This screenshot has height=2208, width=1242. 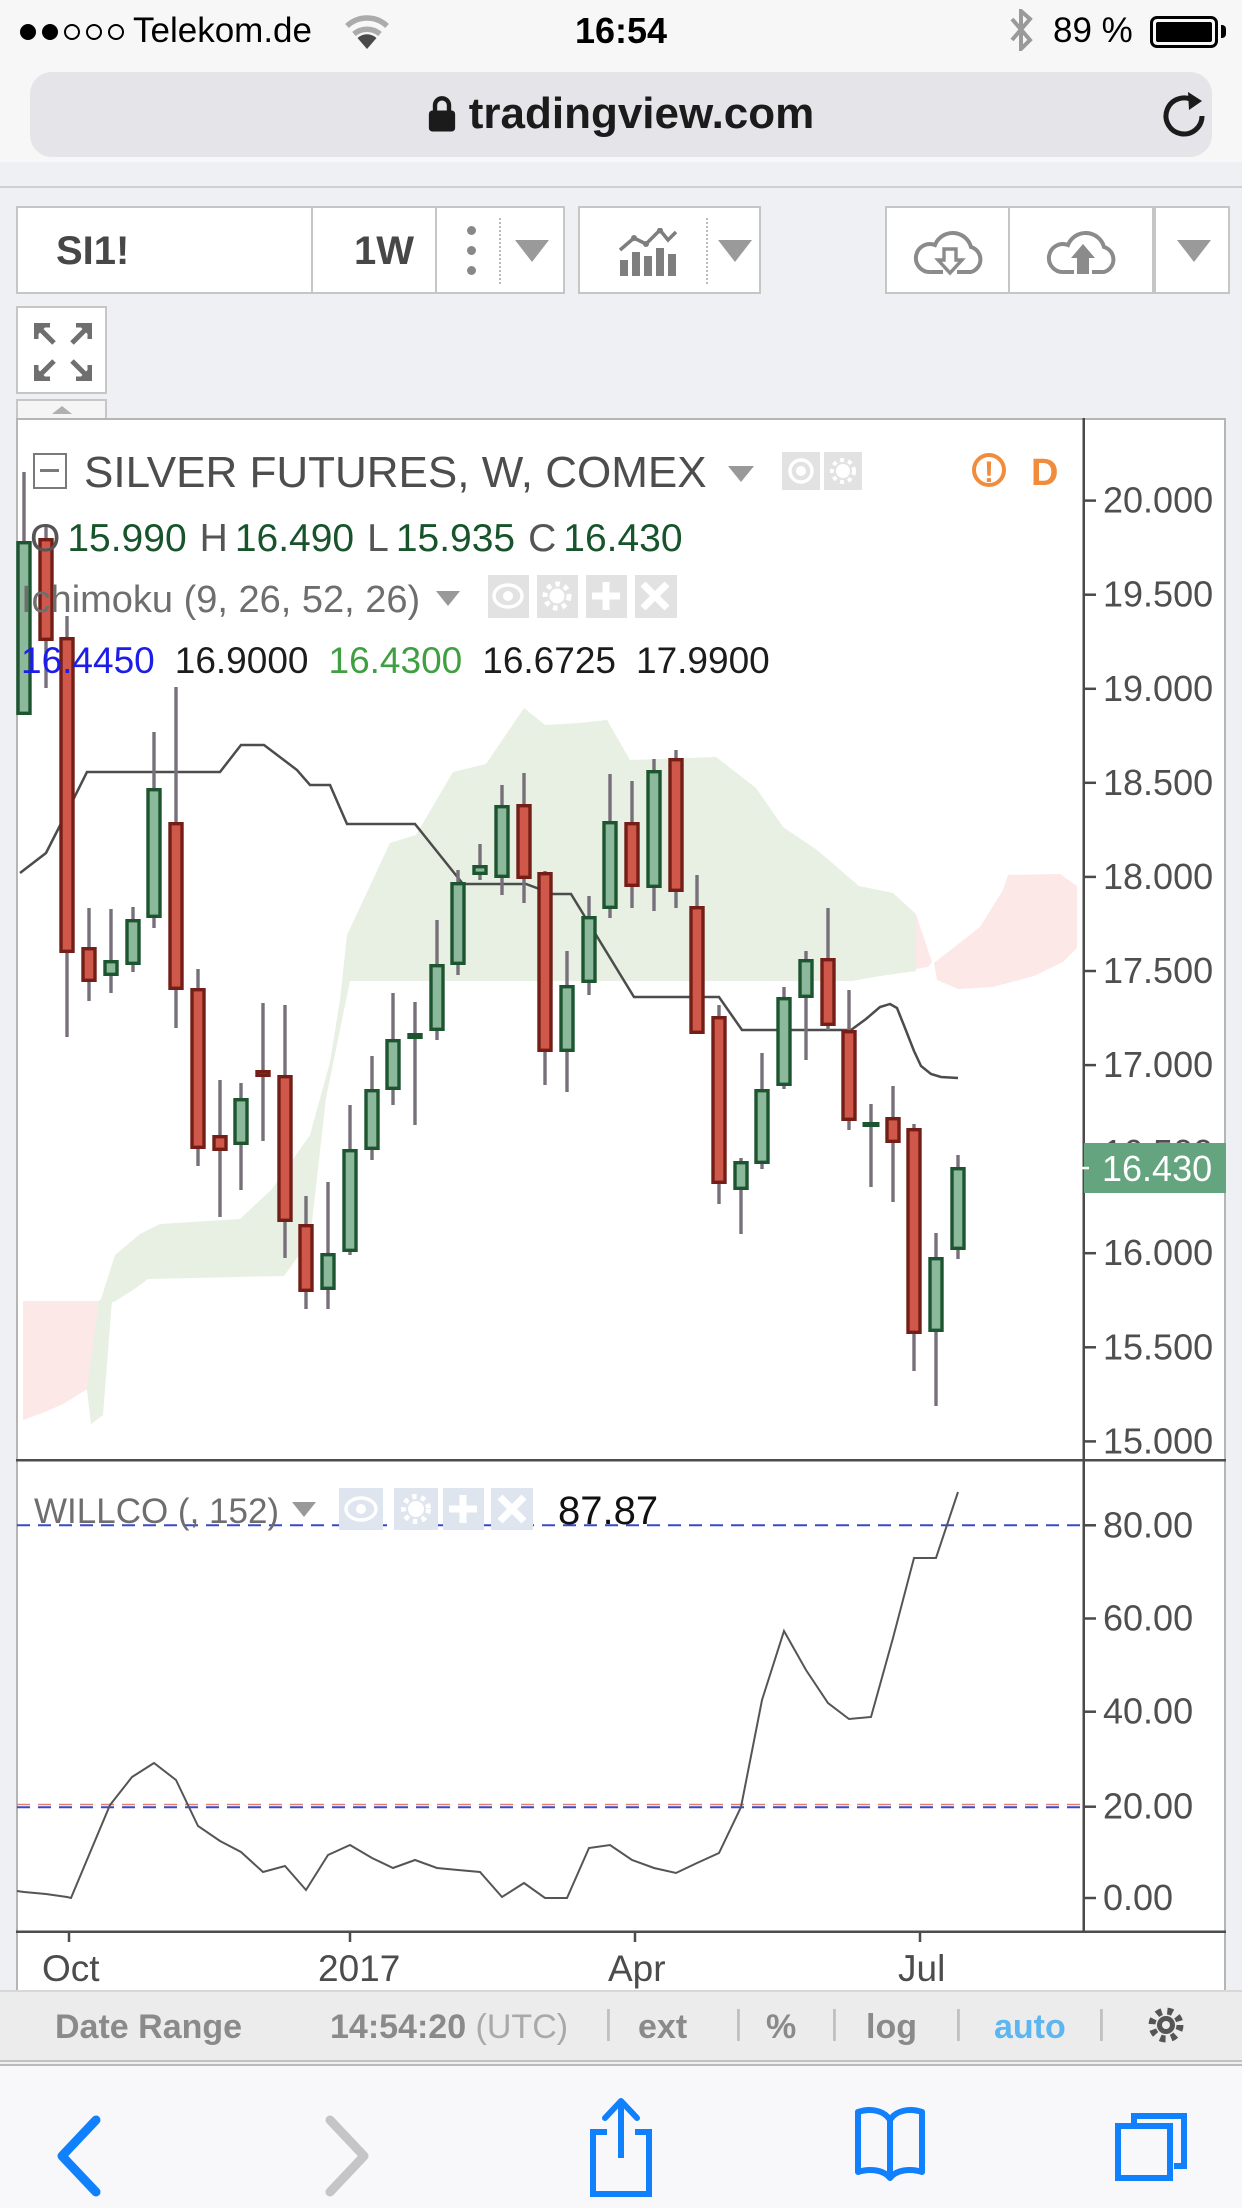 I want to click on svg-text: 18.500, so click(x=1158, y=782).